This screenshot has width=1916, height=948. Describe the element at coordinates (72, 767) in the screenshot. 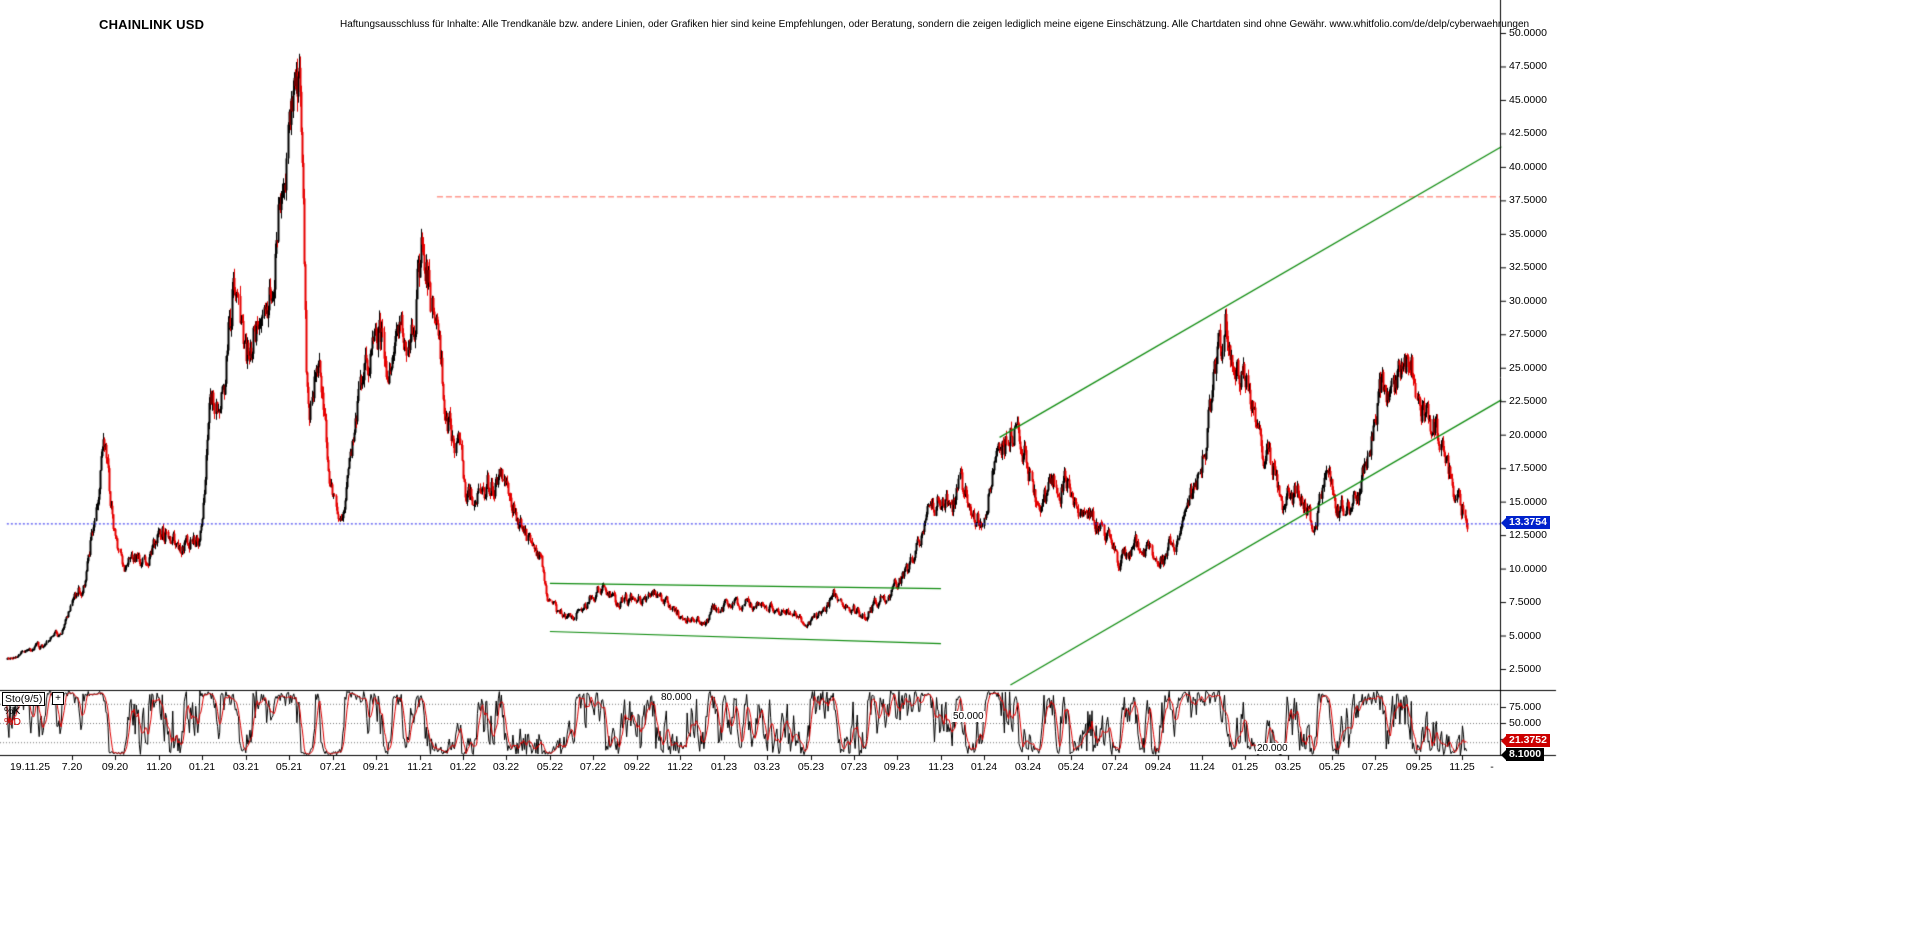

I see `date-axis-label: 7.20` at that location.